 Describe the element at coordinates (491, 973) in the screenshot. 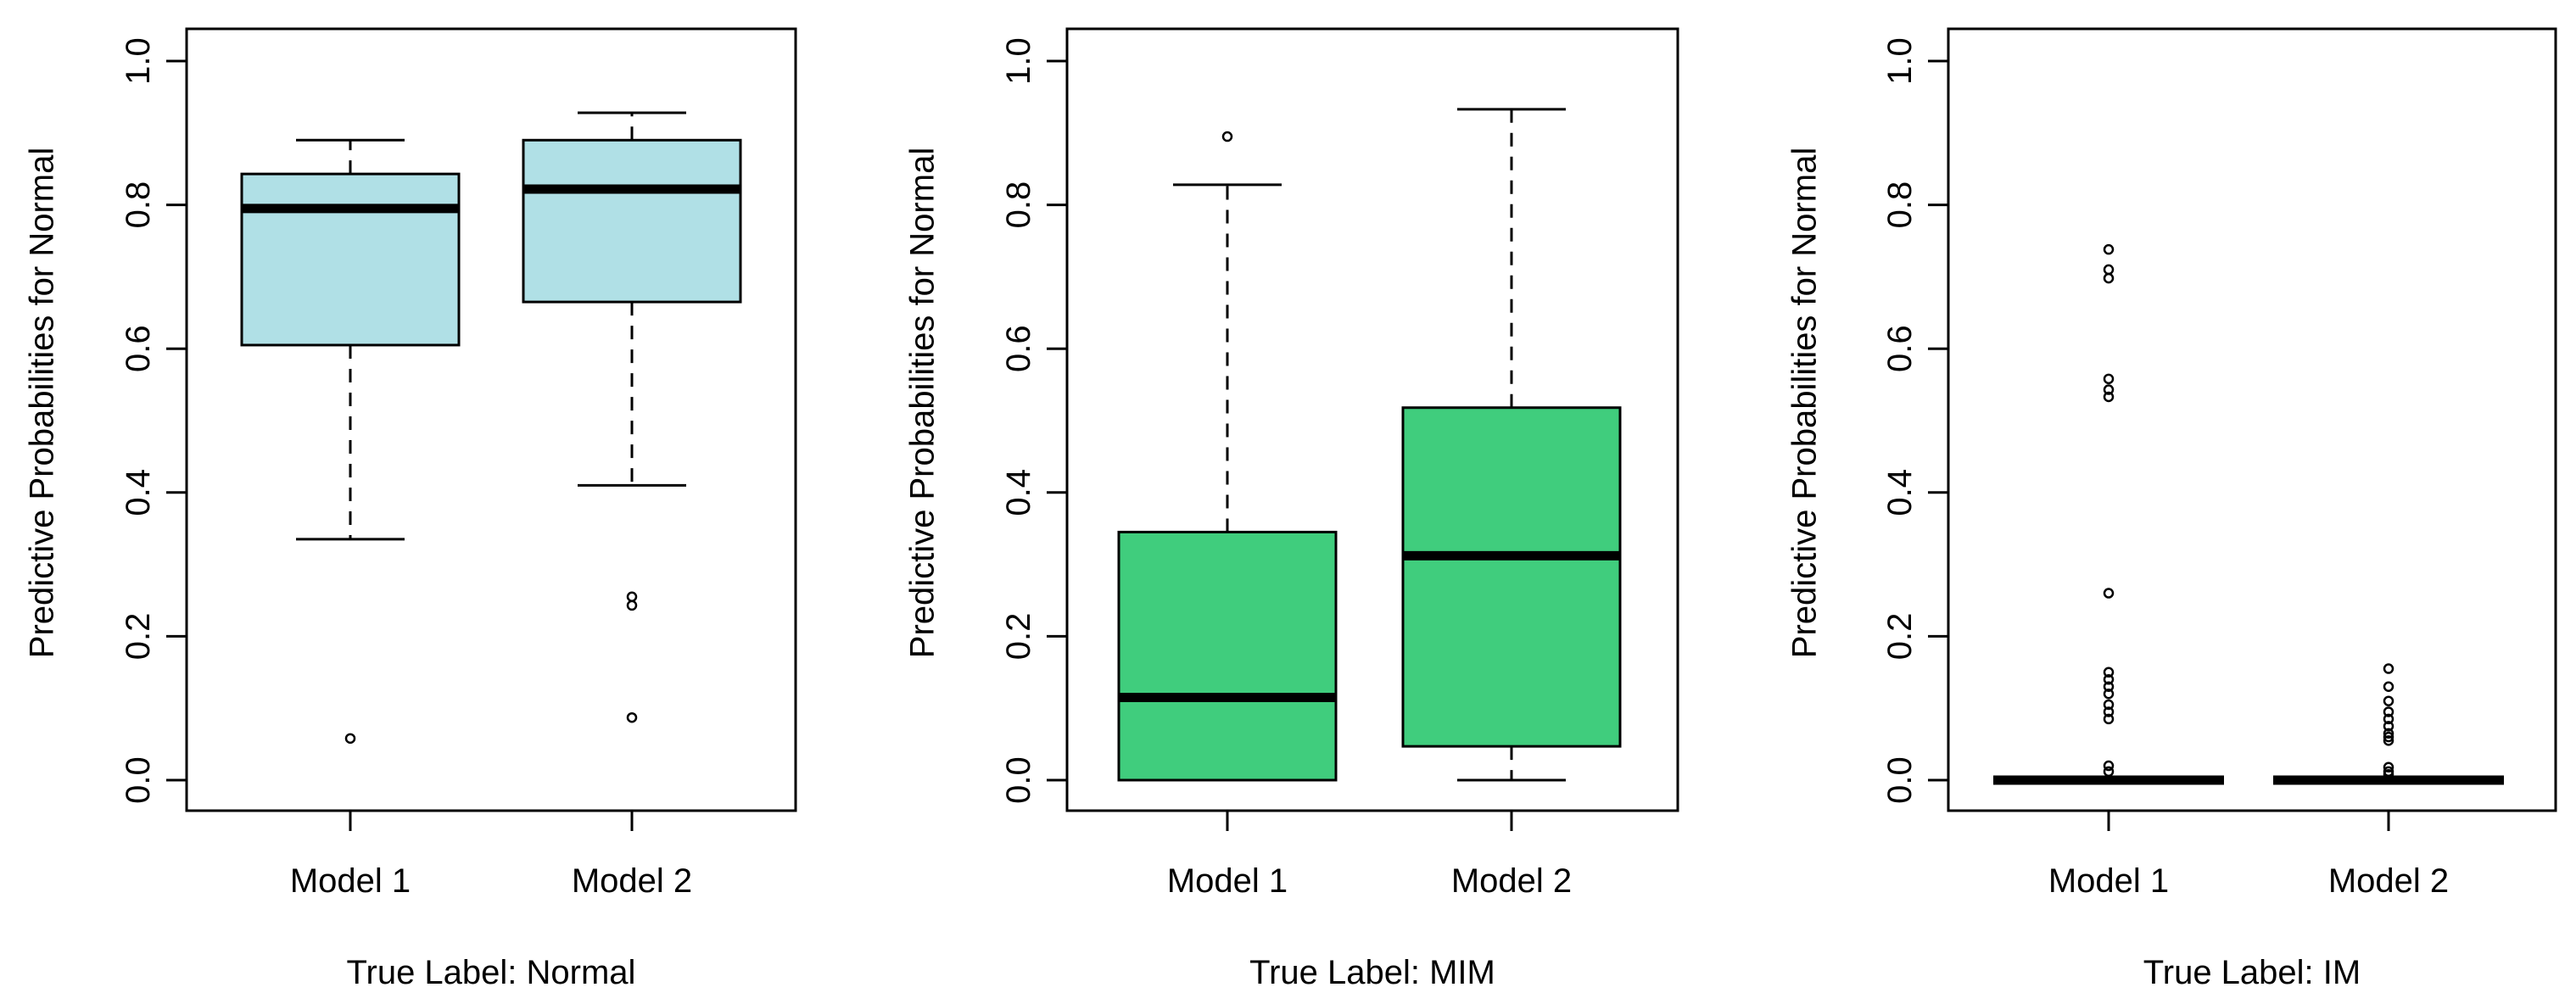

I see `x-axis-label: True Label: Normal` at that location.